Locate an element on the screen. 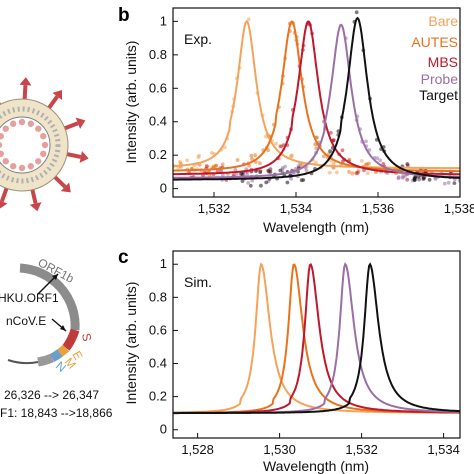 This screenshot has width=474, height=474. x-tick-label: 1,536 is located at coordinates (378, 208).